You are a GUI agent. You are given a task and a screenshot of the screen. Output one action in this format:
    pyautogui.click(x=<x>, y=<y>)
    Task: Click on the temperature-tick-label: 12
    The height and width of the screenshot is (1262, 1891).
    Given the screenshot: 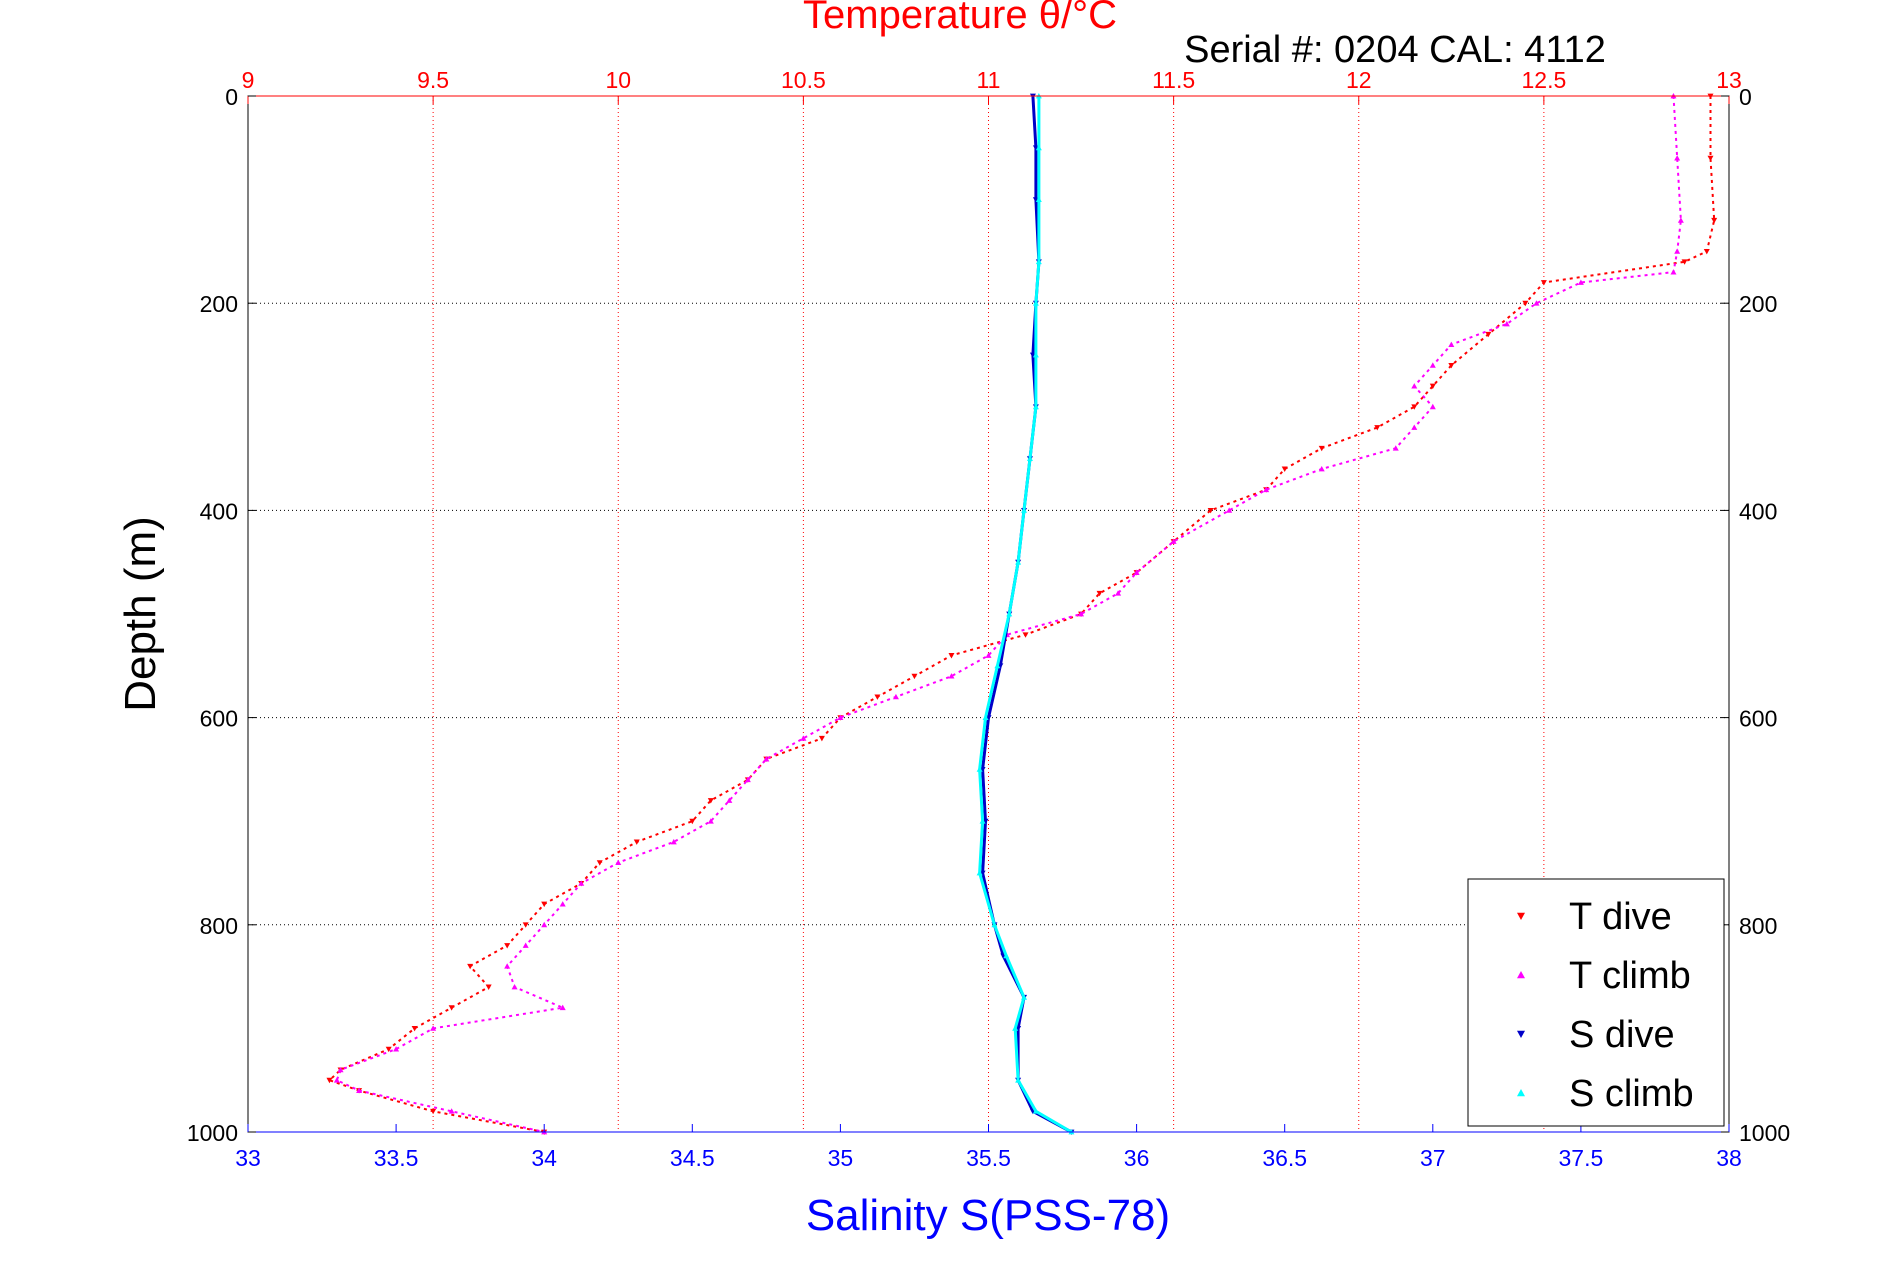 What is the action you would take?
    pyautogui.click(x=1359, y=80)
    